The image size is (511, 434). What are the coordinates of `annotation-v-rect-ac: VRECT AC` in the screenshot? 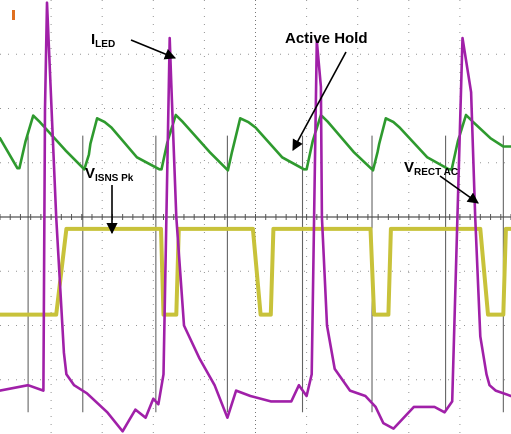 It's located at (431, 168).